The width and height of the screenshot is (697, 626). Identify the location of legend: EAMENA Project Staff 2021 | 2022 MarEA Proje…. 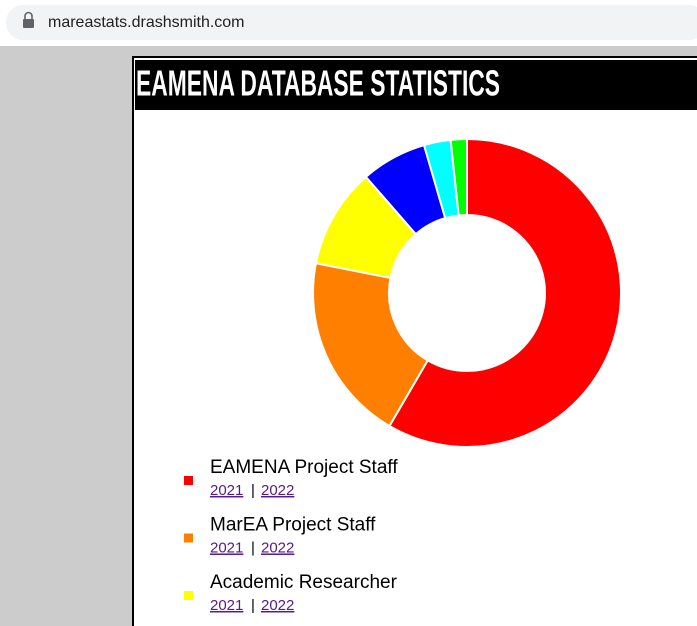
(291, 535).